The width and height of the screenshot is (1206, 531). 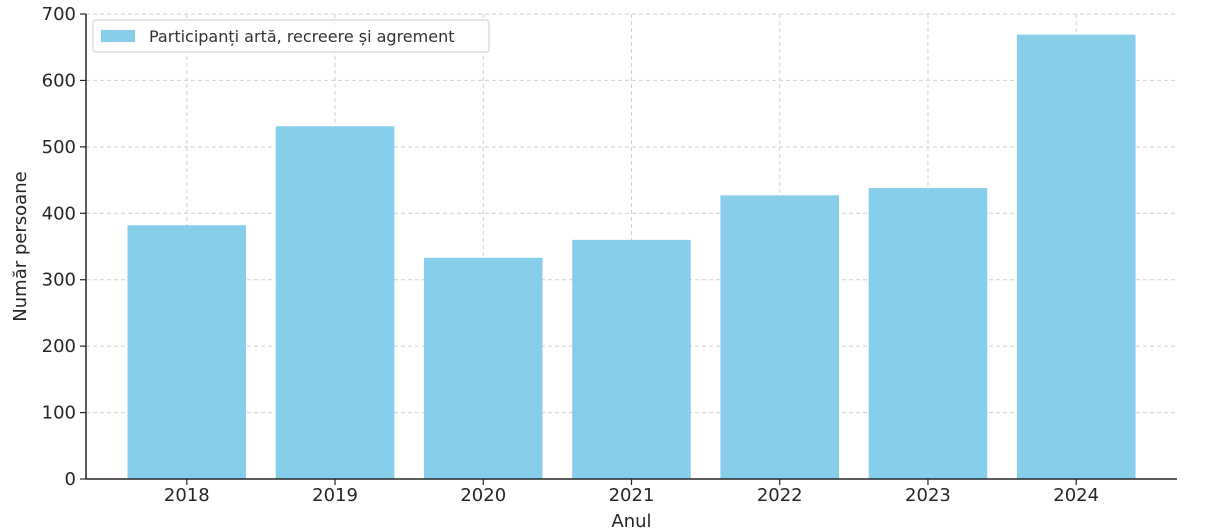 What do you see at coordinates (1076, 256) in the screenshot?
I see `bar-2024` at bounding box center [1076, 256].